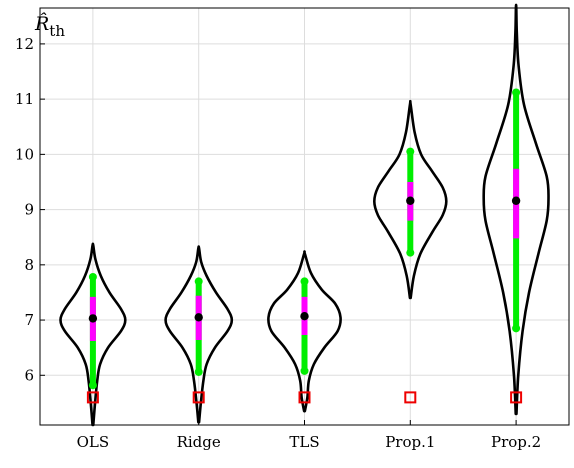 The height and width of the screenshot is (468, 574). Describe the element at coordinates (199, 334) in the screenshot. I see `violin-outline-ridge` at that location.